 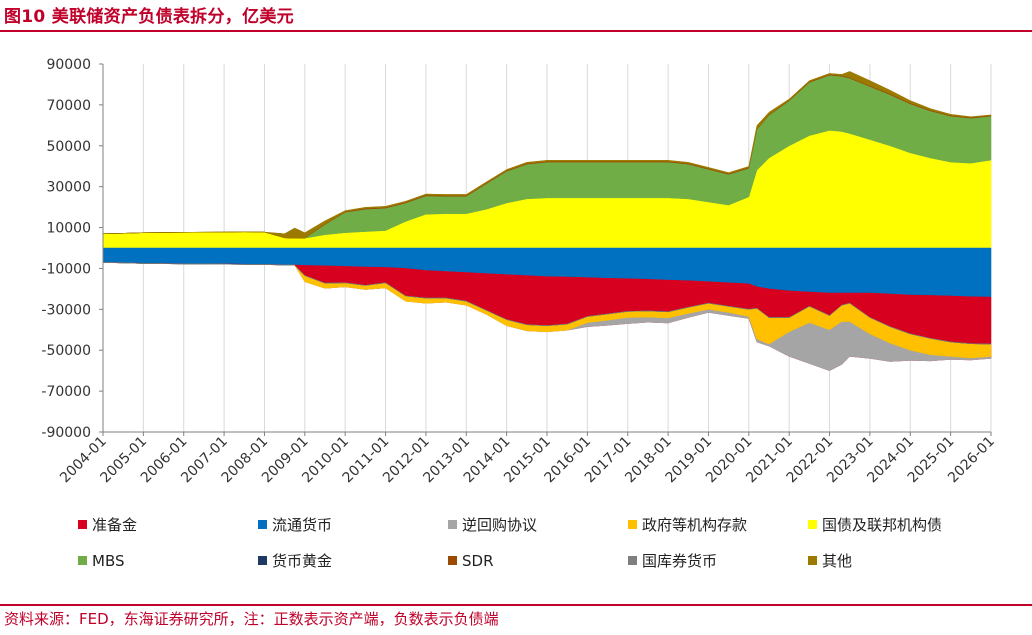 I want to click on y-tick-label: 30000, so click(x=68, y=188).